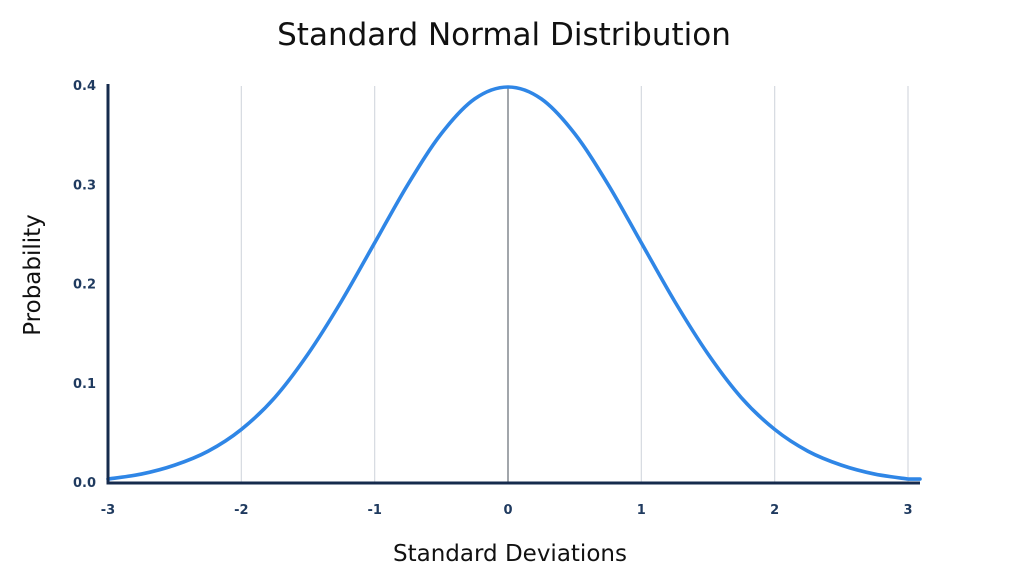  Describe the element at coordinates (84, 384) in the screenshot. I see `y-tick-label: 0.1` at that location.